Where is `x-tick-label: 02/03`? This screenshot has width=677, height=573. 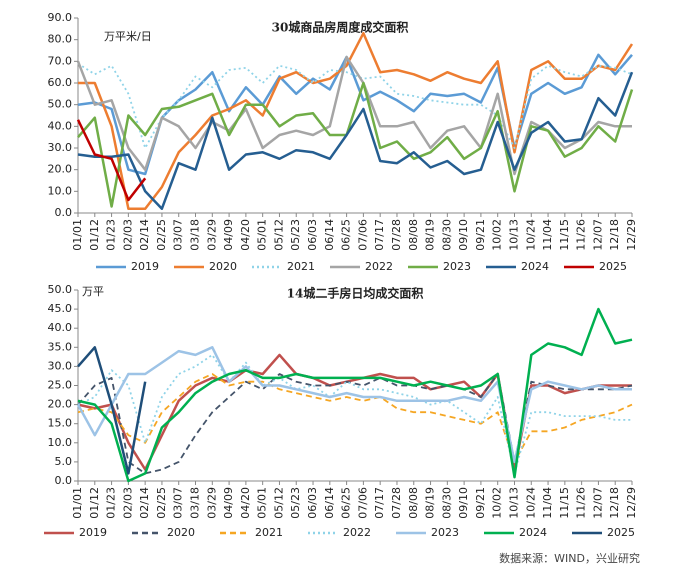
x-tick-label: 02/03 is located at coordinates (127, 503).